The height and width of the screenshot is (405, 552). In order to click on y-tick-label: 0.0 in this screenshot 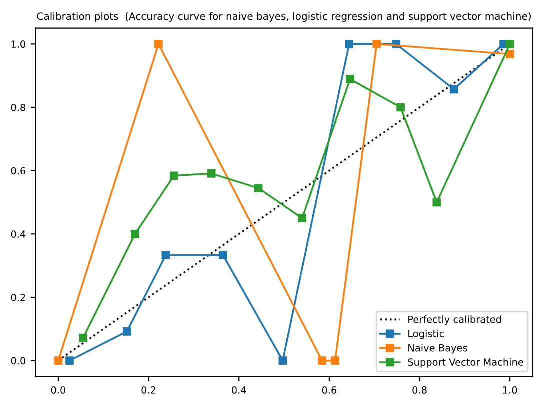, I will do `click(18, 361)`.